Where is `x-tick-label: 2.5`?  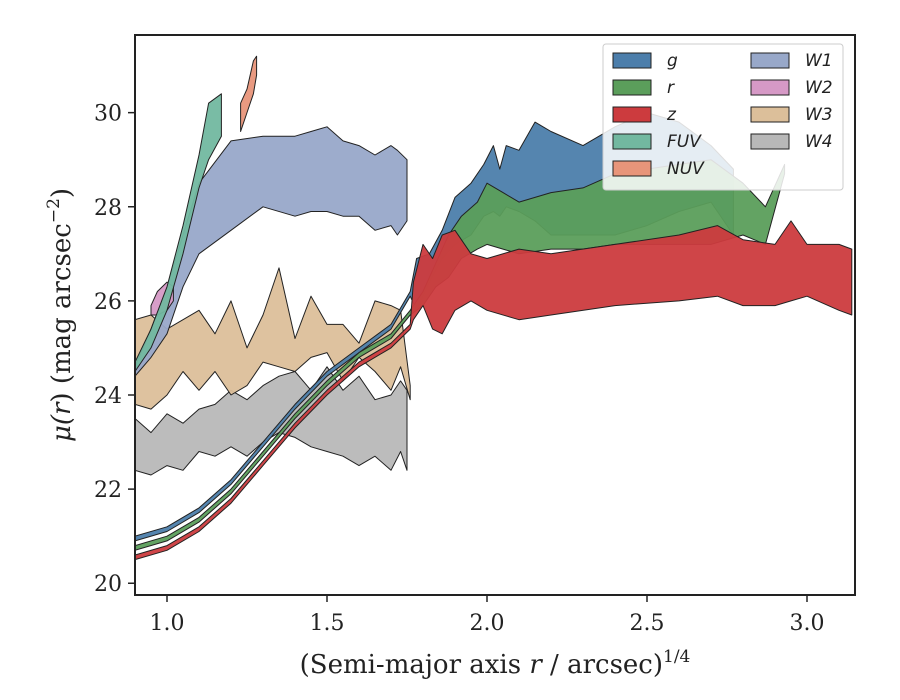
x-tick-label: 2.5 is located at coordinates (647, 623).